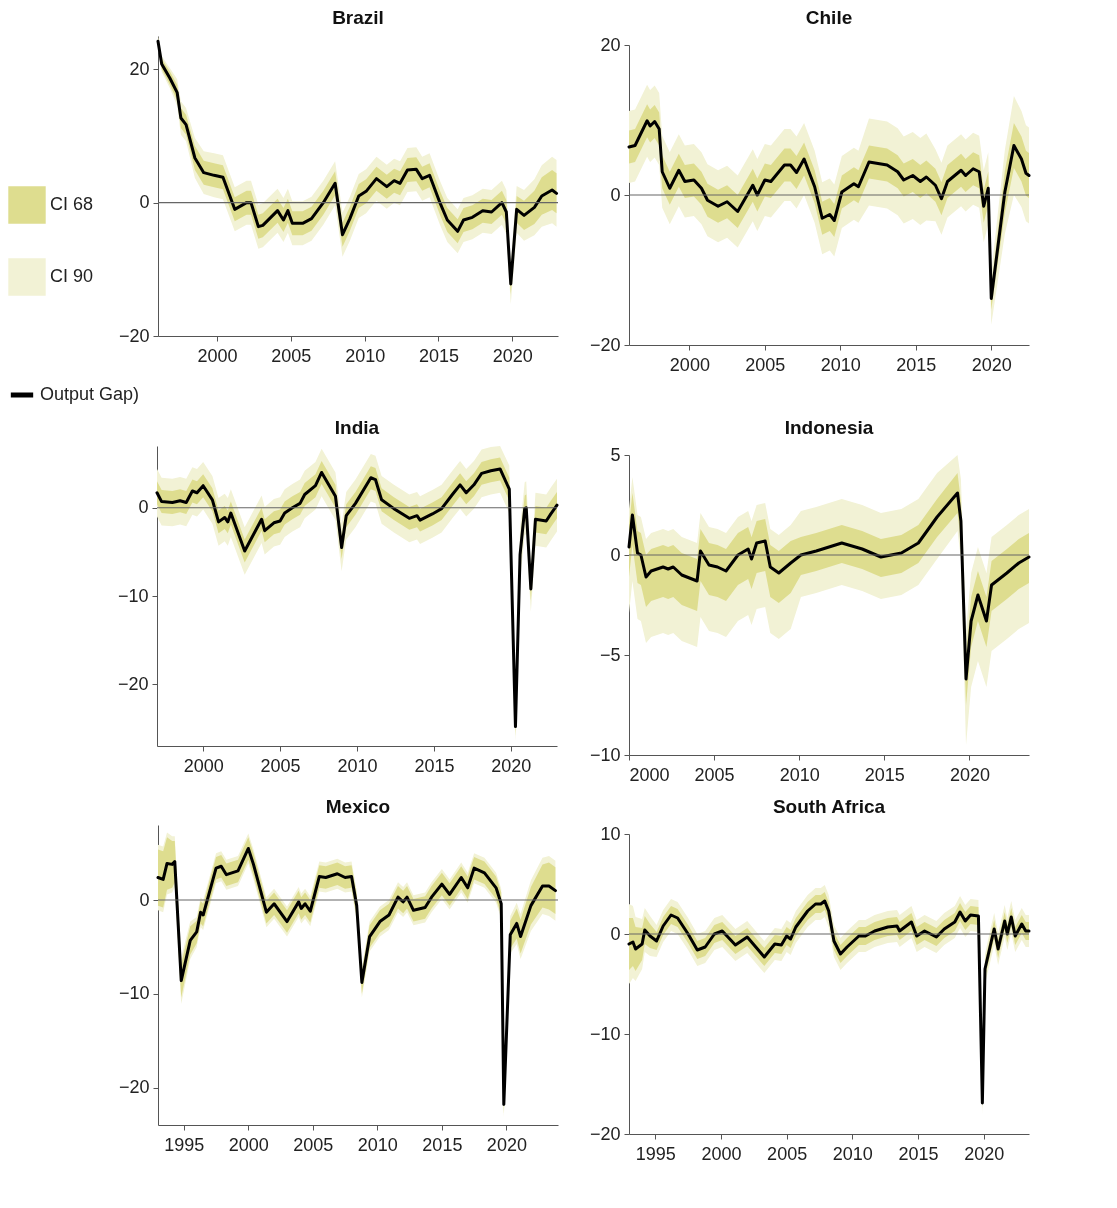 Image resolution: width=1117 pixels, height=1208 pixels. I want to click on chart-title: Indonesia, so click(829, 427).